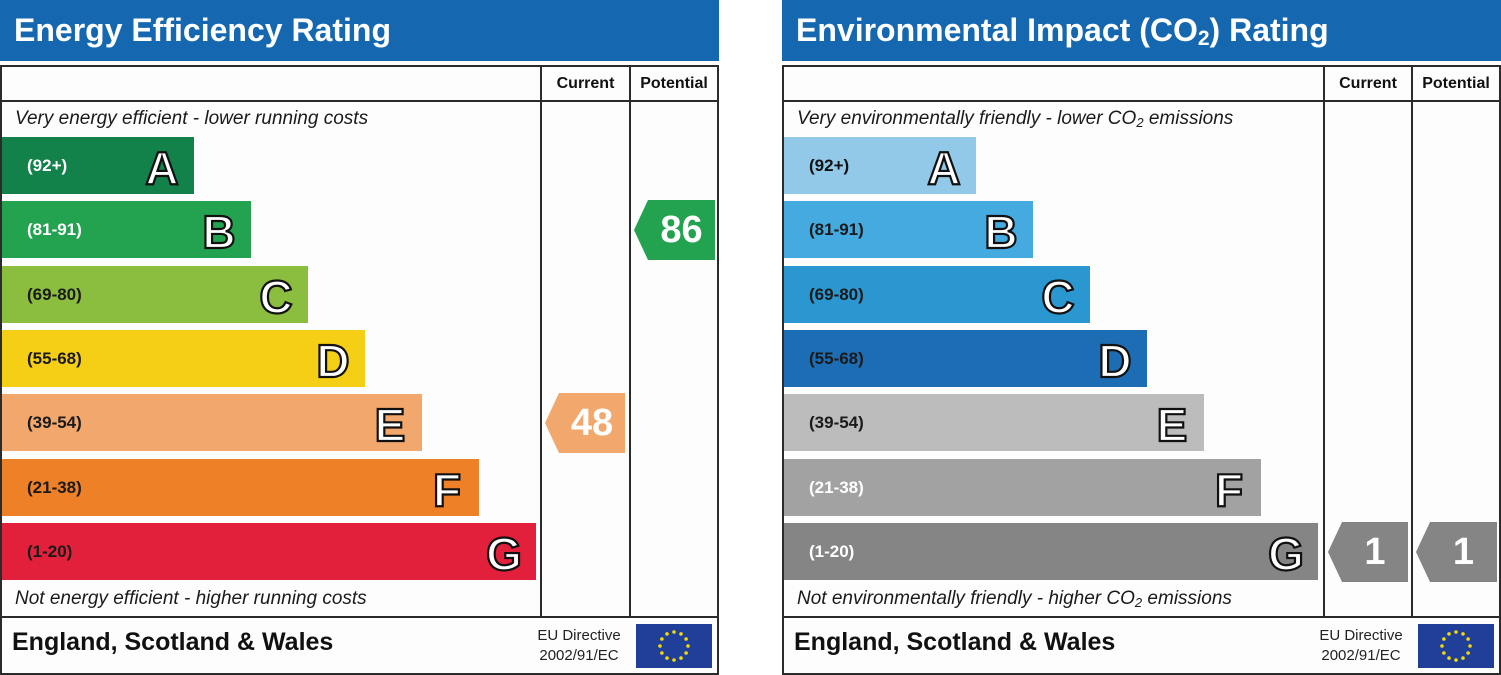 This screenshot has width=1501, height=675. What do you see at coordinates (126, 230) in the screenshot?
I see `rating-band-b: (81-91) B` at bounding box center [126, 230].